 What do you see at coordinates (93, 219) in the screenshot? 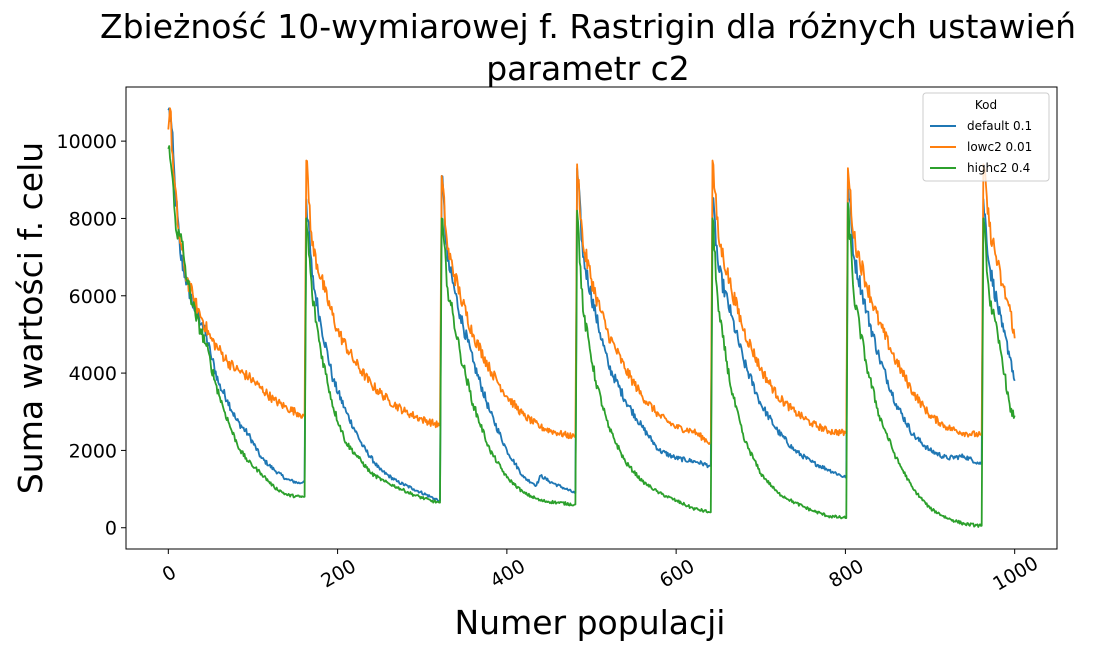
I see `y-tick-label: 8000` at bounding box center [93, 219].